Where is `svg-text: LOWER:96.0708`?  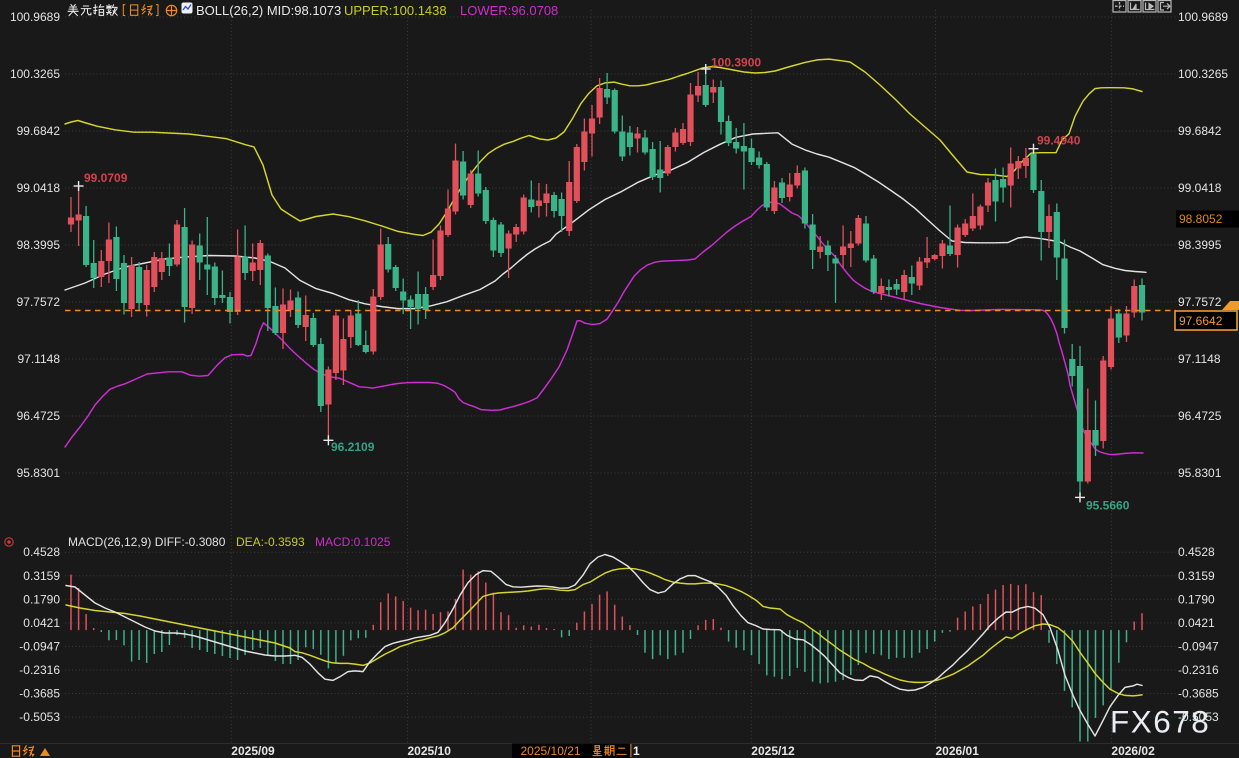 svg-text: LOWER:96.0708 is located at coordinates (509, 10).